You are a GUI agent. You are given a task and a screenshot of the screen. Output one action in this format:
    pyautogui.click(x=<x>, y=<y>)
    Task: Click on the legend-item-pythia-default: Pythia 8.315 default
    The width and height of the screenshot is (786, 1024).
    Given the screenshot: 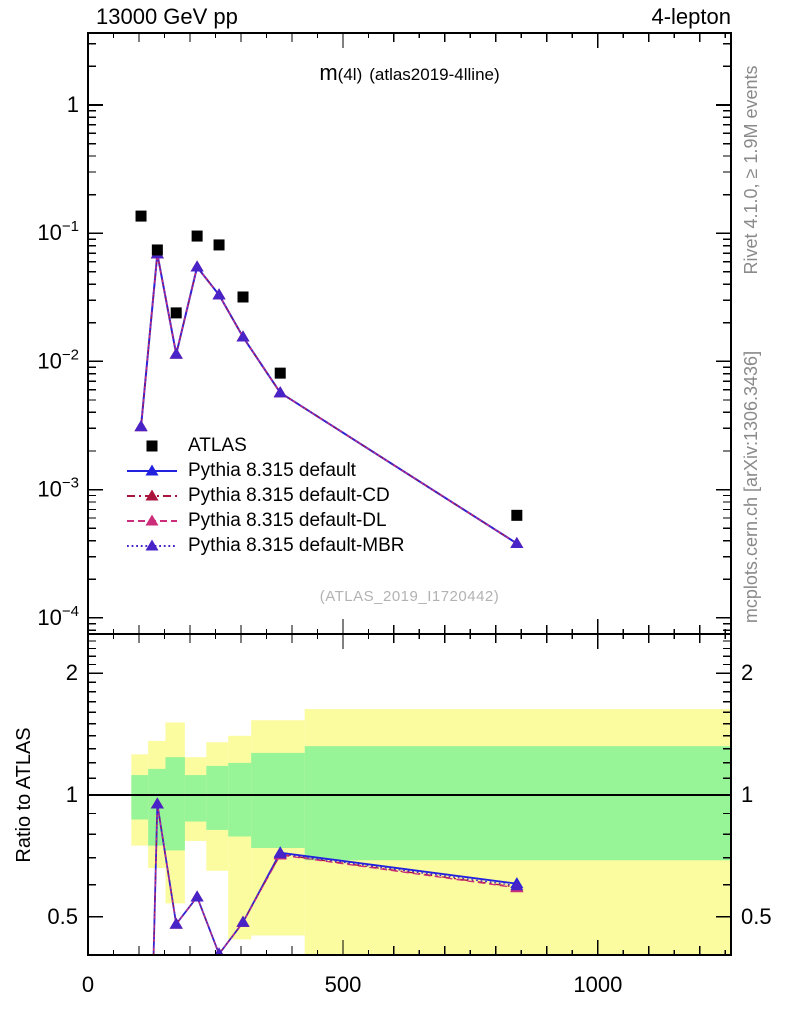 What is the action you would take?
    pyautogui.click(x=265, y=470)
    